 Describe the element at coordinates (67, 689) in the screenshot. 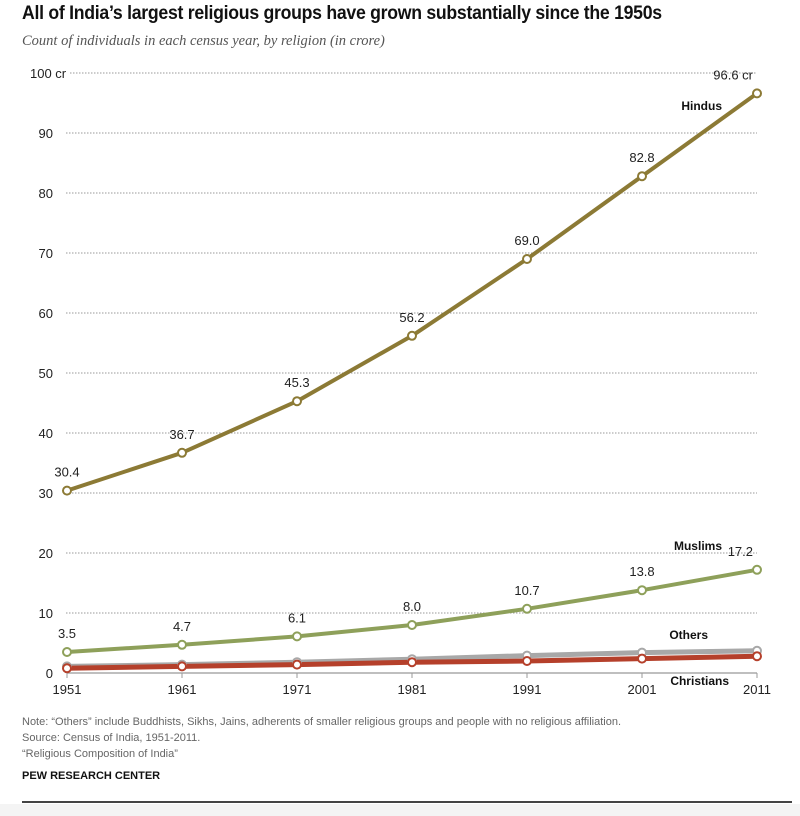

I see `x-tick-label: 1951` at that location.